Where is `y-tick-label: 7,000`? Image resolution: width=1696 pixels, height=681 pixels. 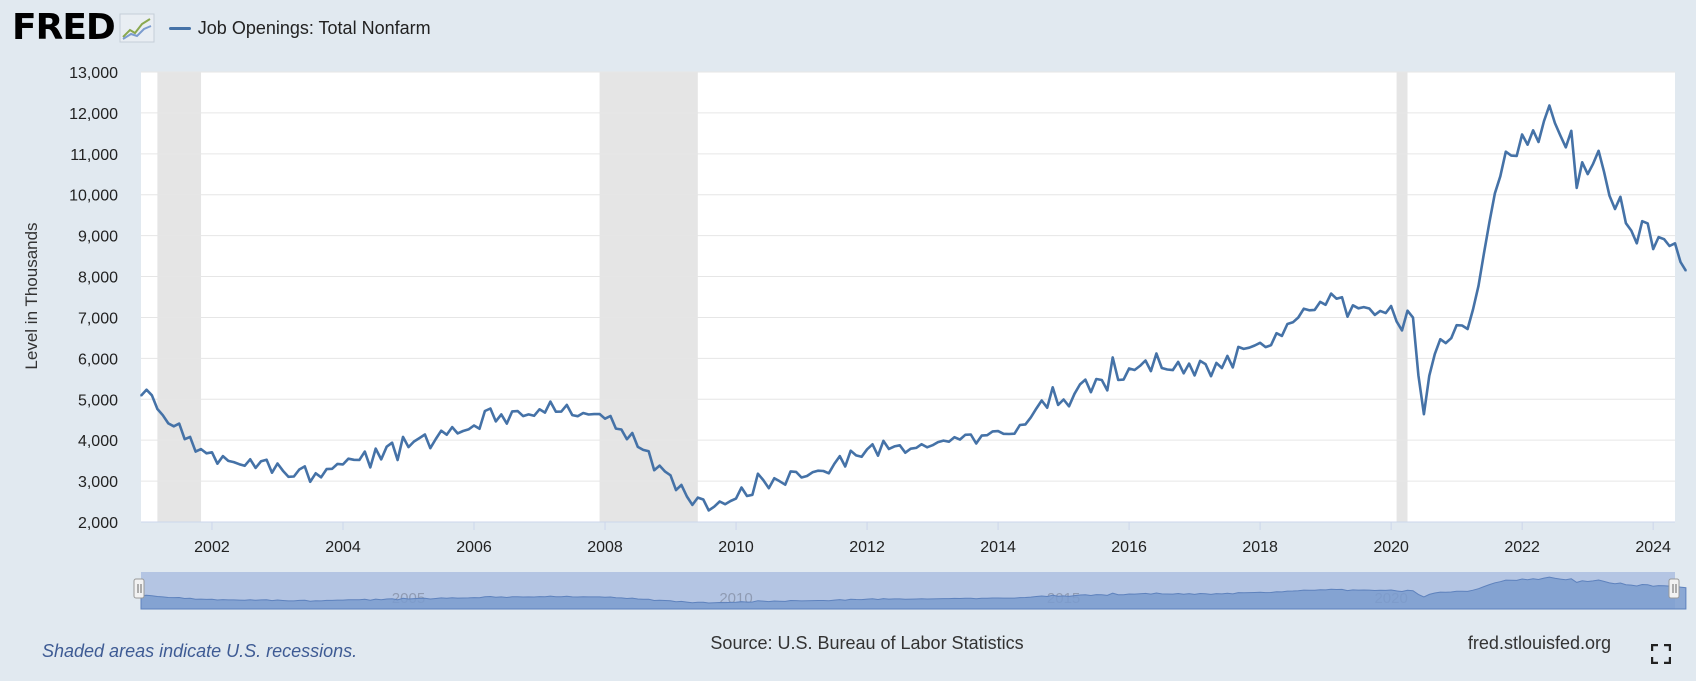
y-tick-label: 7,000 is located at coordinates (98, 318).